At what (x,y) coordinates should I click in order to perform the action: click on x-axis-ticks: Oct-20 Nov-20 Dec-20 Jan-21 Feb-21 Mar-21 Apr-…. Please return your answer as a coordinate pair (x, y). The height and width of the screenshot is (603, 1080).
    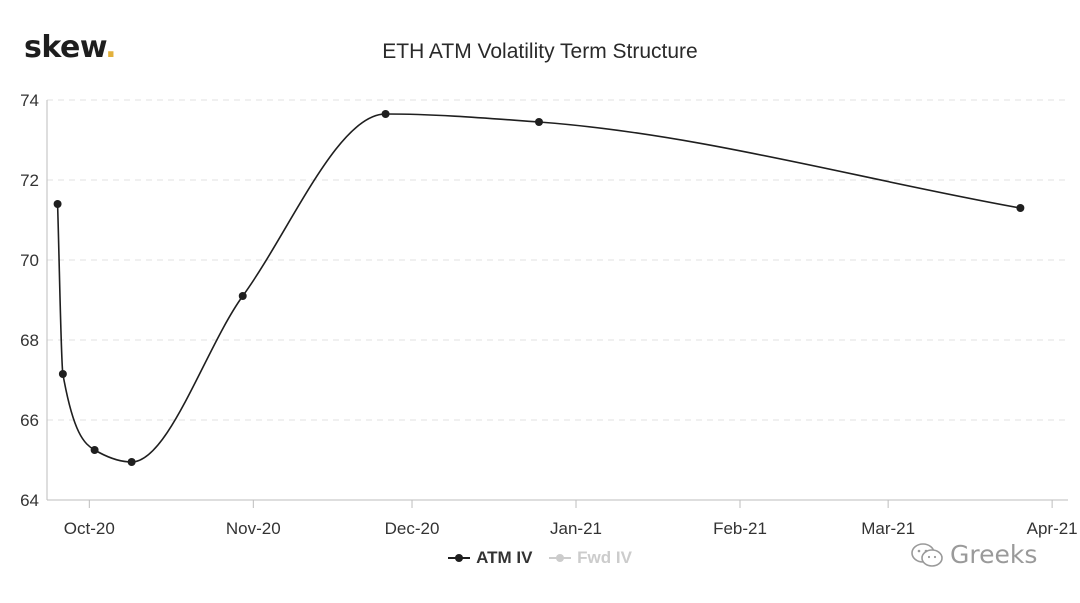
    Looking at the image, I should click on (571, 519).